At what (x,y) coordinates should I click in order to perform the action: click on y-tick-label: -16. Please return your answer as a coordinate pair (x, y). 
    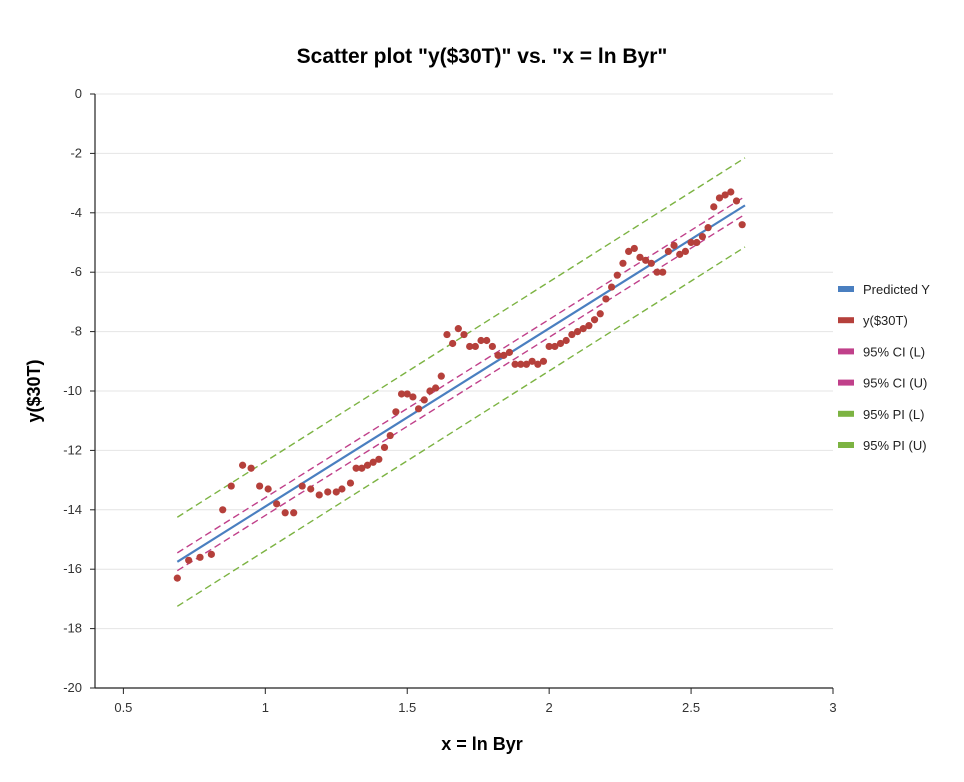
    Looking at the image, I should click on (72, 568).